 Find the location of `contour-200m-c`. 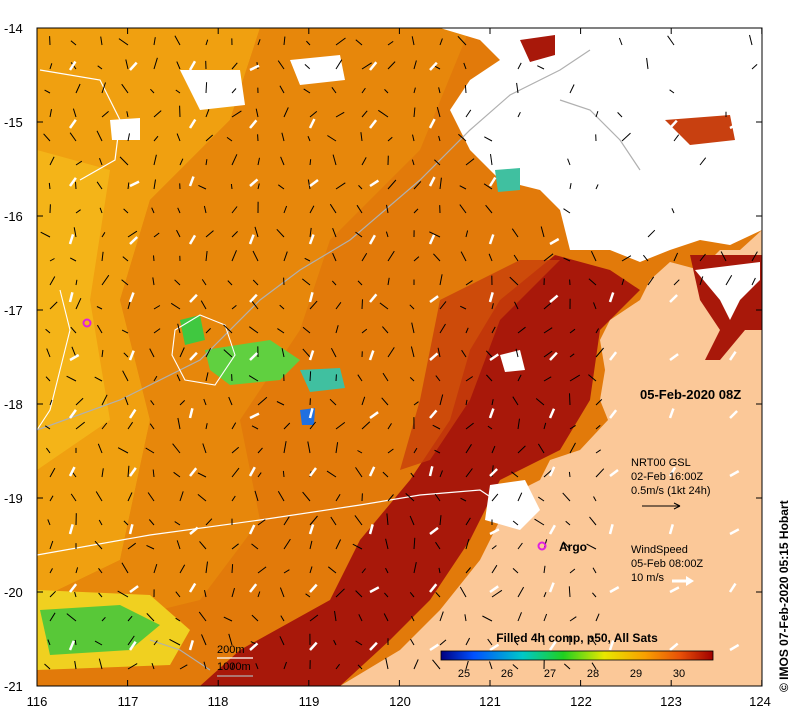

contour-200m-c is located at coordinates (203, 350).